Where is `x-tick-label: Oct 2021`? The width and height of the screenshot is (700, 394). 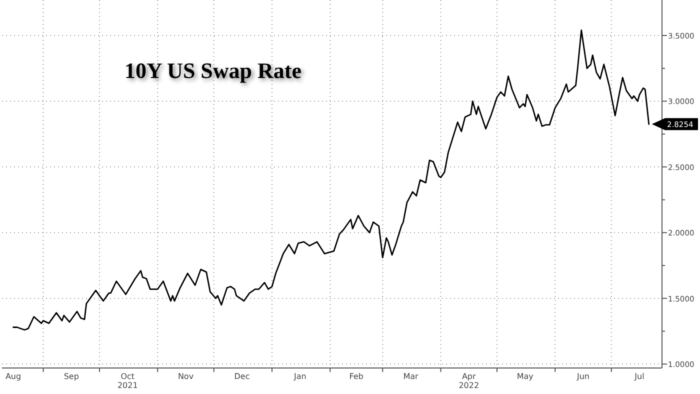 x-tick-label: Oct 2021 is located at coordinates (127, 381).